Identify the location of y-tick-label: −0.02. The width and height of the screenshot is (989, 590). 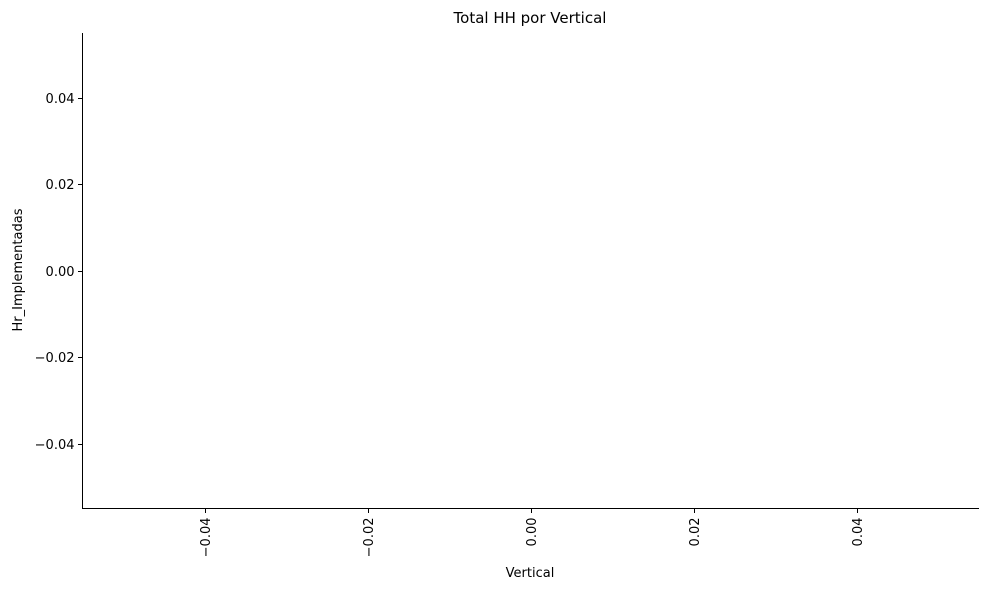
(55, 358).